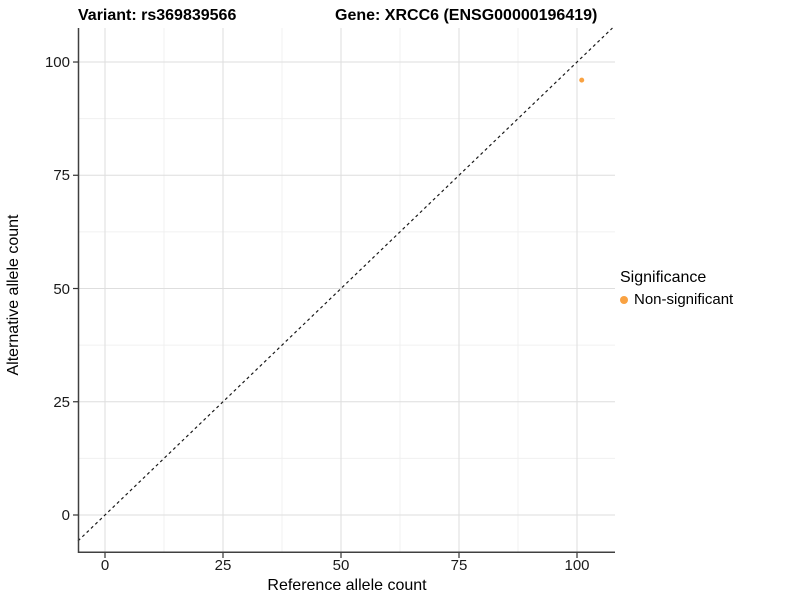  What do you see at coordinates (577, 565) in the screenshot?
I see `x-tick-label: 100` at bounding box center [577, 565].